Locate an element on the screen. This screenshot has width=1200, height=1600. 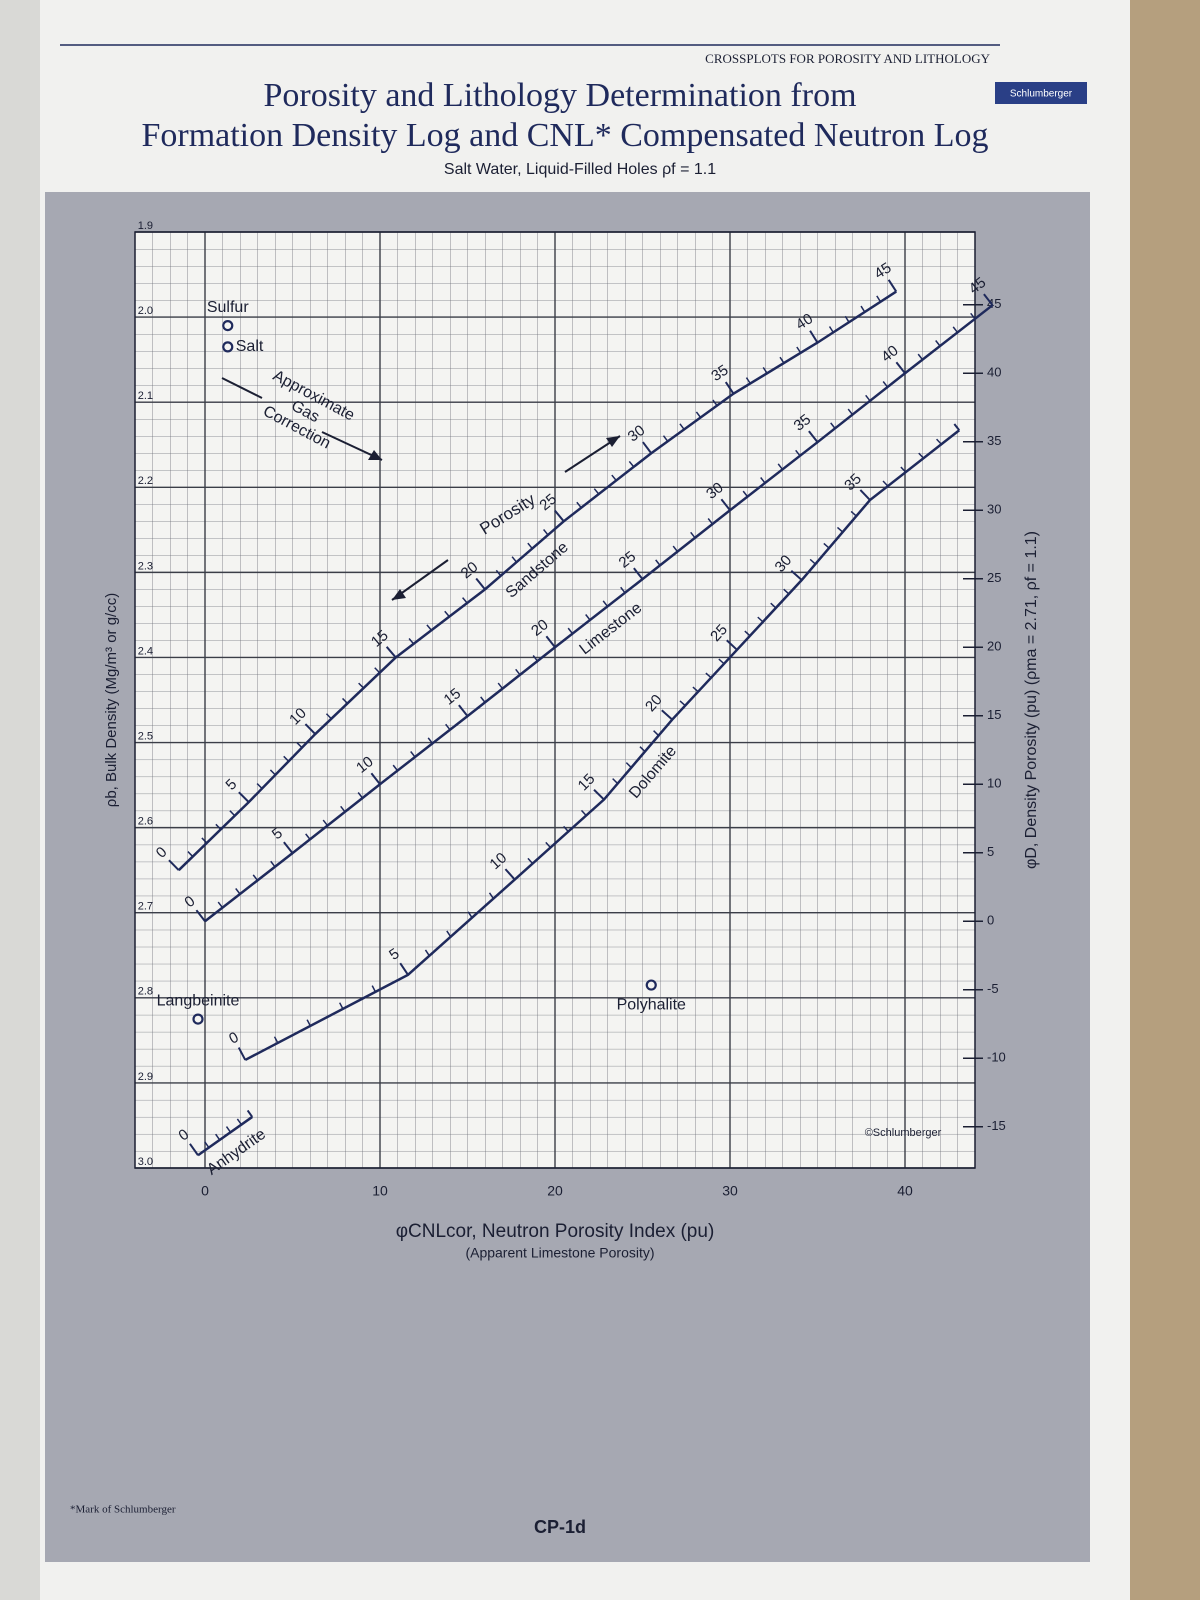
x-tick-label: 40 is located at coordinates (905, 1191).